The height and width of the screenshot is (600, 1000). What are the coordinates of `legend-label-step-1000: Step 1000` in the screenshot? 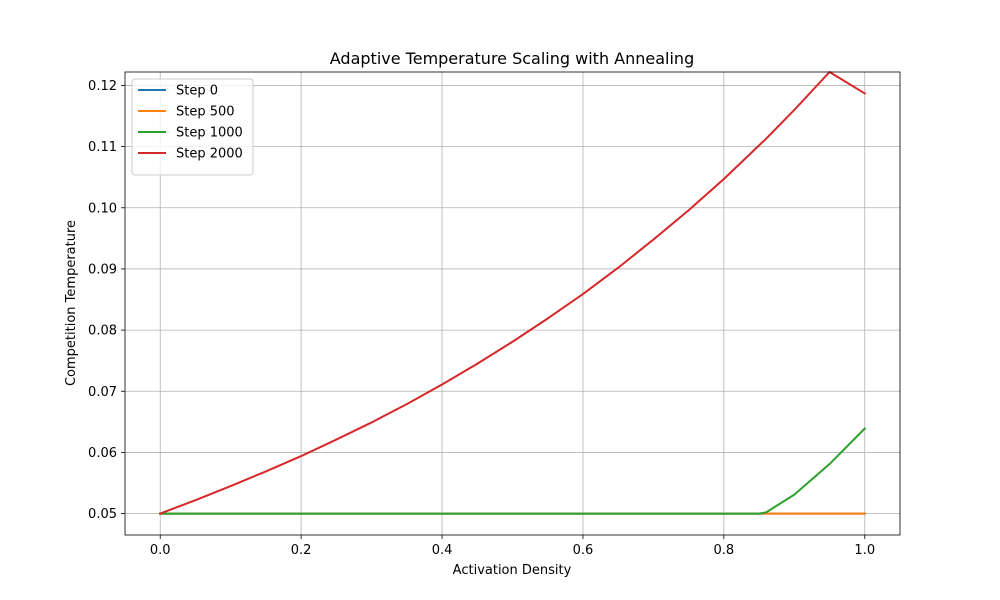 It's located at (209, 133).